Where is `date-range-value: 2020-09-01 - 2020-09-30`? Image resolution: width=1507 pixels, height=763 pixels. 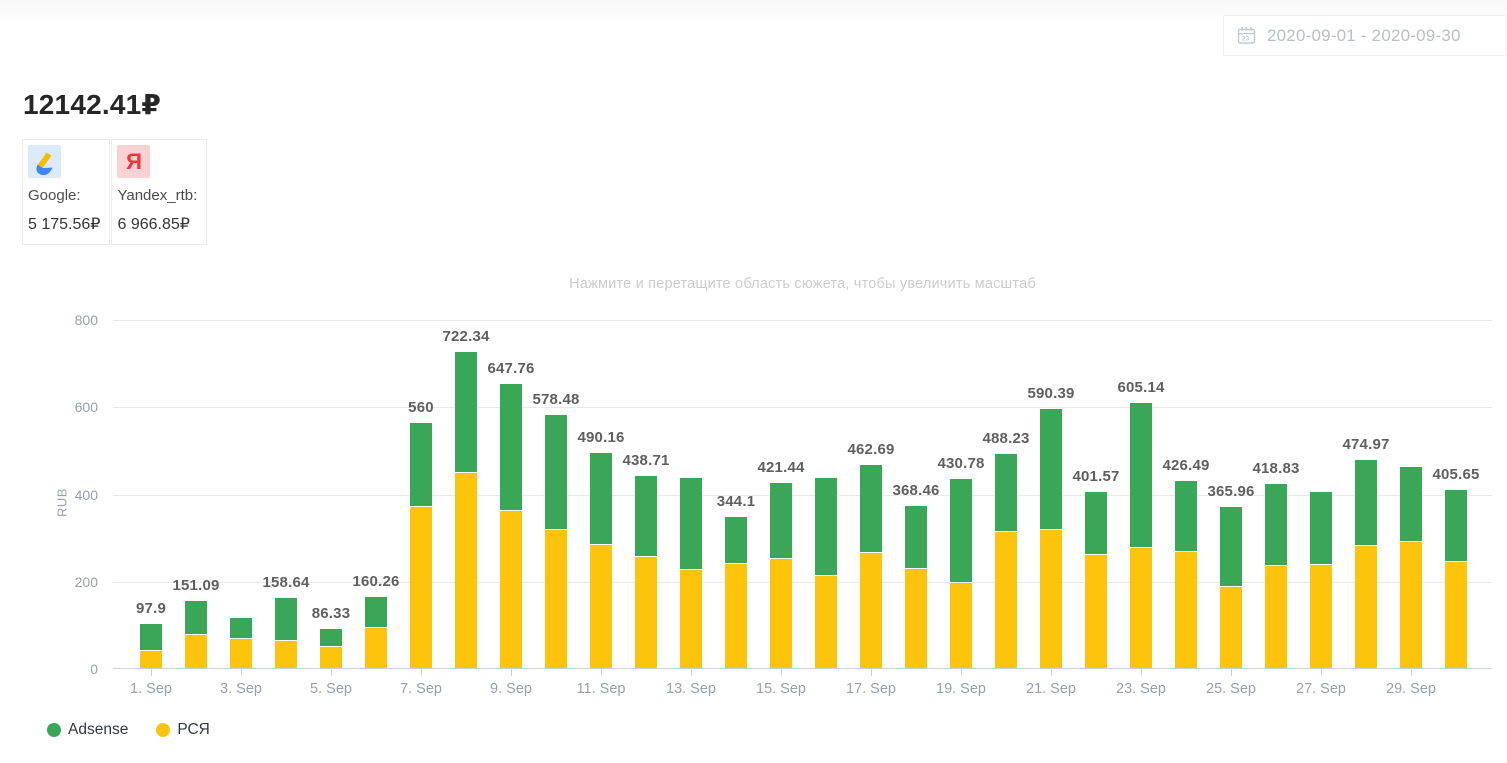
date-range-value: 2020-09-01 - 2020-09-30 is located at coordinates (1364, 35).